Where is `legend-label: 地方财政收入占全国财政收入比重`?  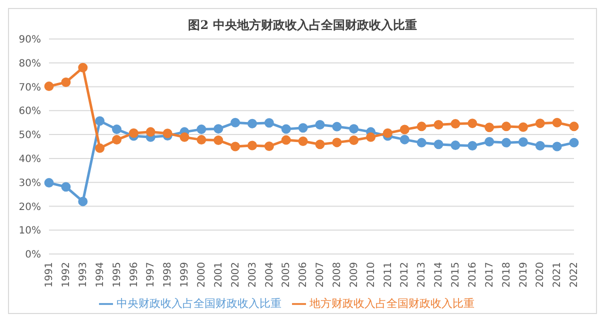
legend-label: 地方财政收入占全国财政收入比重 is located at coordinates (392, 303).